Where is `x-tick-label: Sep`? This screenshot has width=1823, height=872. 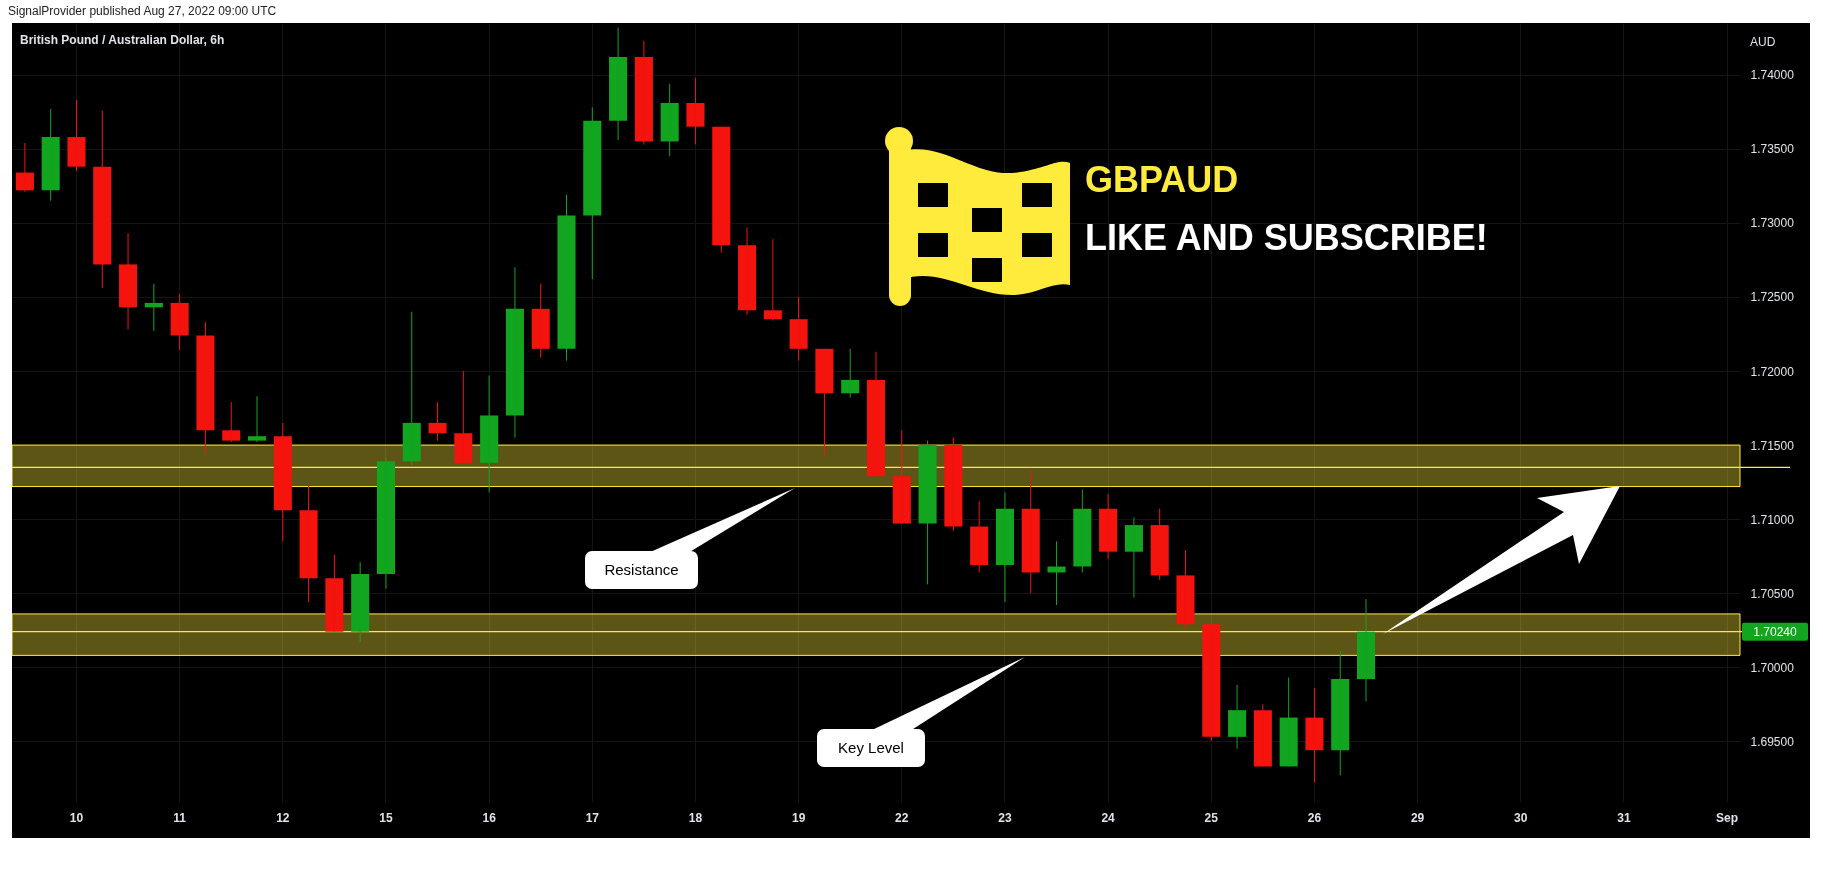
x-tick-label: Sep is located at coordinates (1727, 817).